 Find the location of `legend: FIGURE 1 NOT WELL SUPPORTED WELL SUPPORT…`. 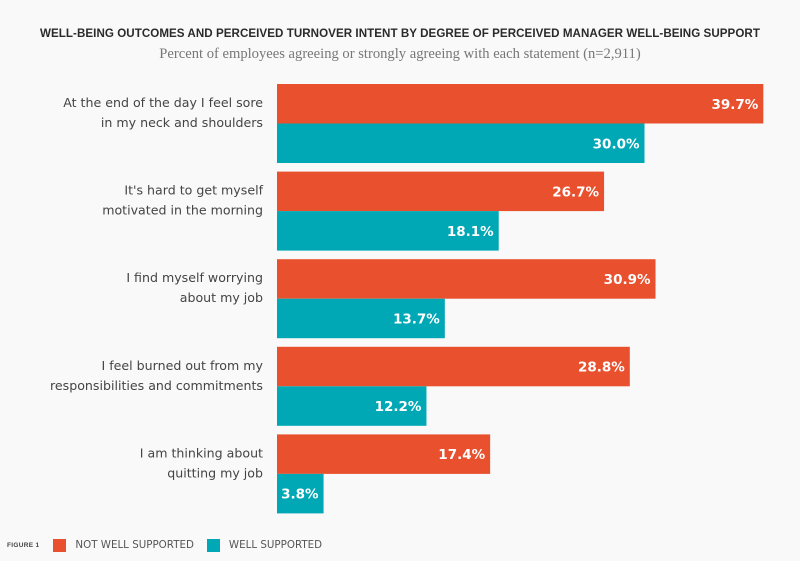

legend: FIGURE 1 NOT WELL SUPPORTED WELL SUPPORT… is located at coordinates (171, 545).